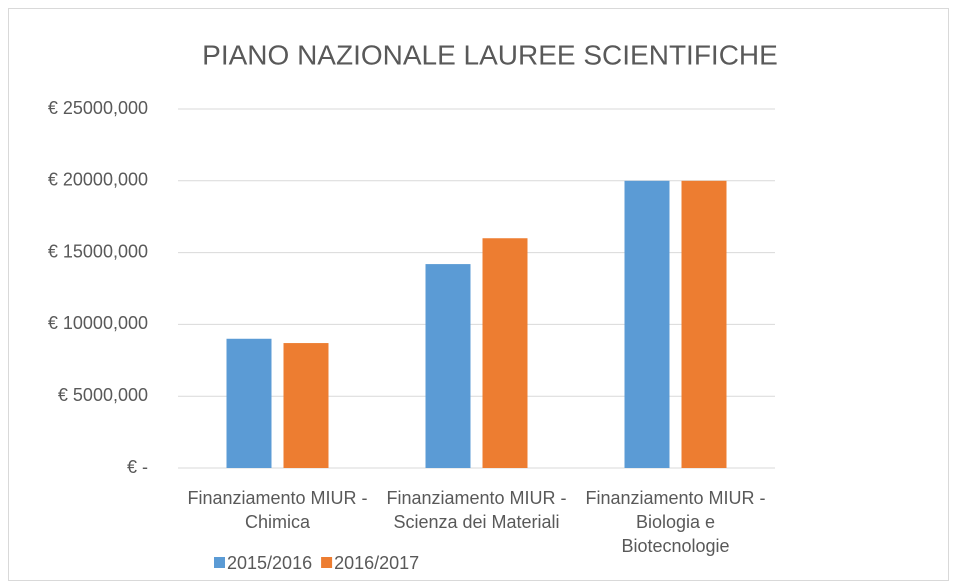 The height and width of the screenshot is (582, 958). I want to click on y-tick-label: € 5000,000, so click(103, 395).